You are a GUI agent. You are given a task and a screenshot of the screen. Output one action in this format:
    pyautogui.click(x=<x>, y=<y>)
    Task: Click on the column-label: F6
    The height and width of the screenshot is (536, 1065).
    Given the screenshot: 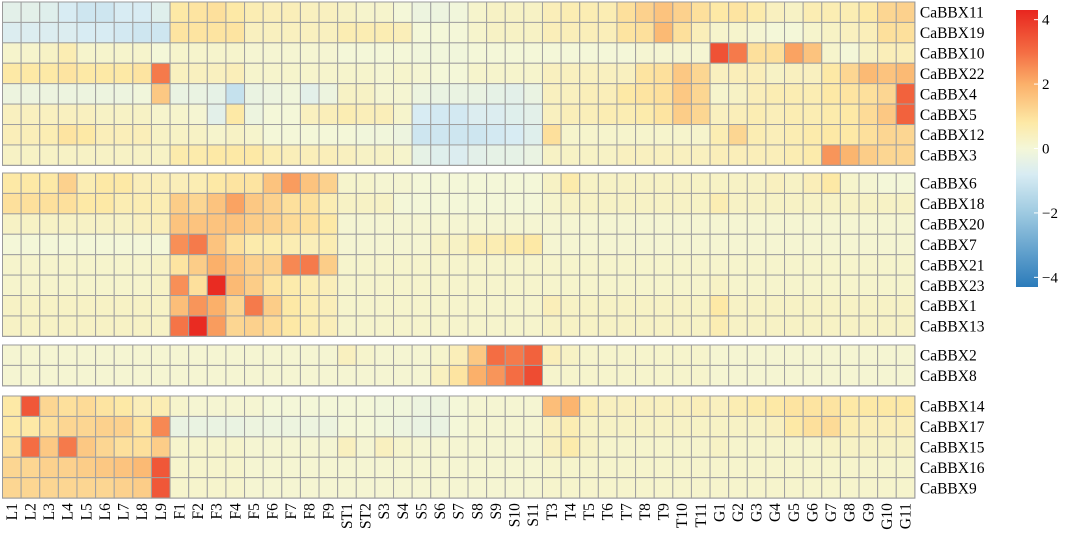 What is the action you would take?
    pyautogui.click(x=272, y=511)
    